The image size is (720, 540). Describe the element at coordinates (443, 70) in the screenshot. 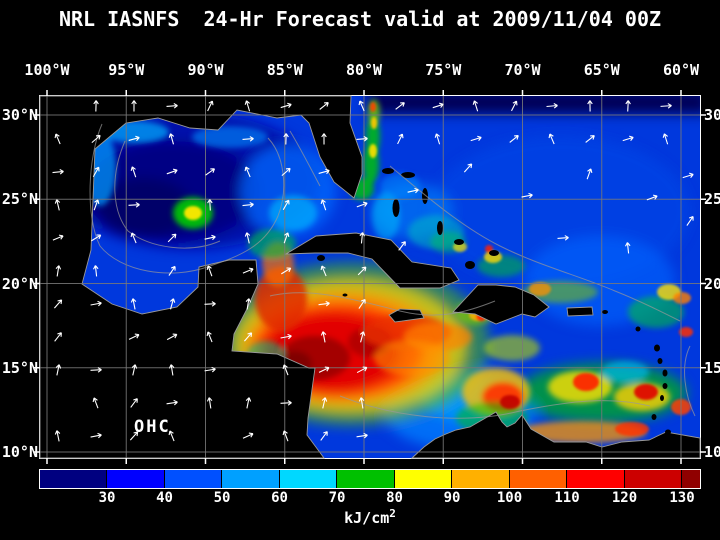

I see `lon-label: 75°W` at that location.